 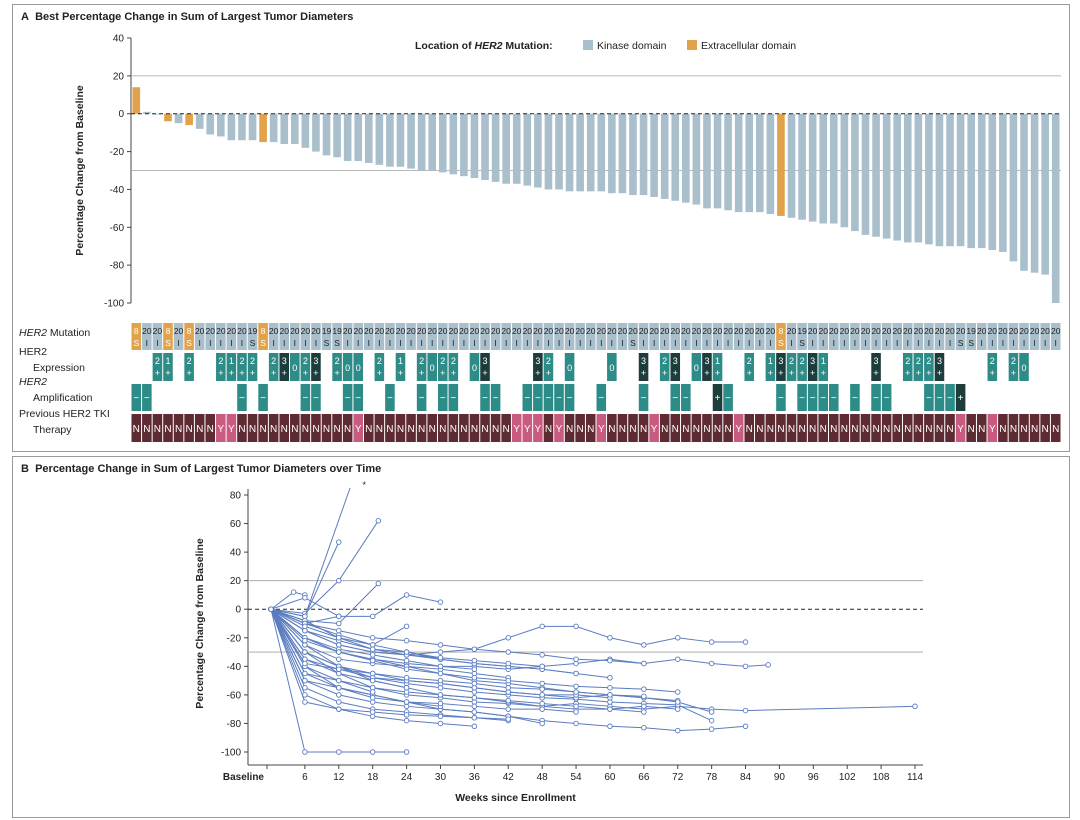 I want to click on x-tick-label: 24, so click(x=407, y=777).